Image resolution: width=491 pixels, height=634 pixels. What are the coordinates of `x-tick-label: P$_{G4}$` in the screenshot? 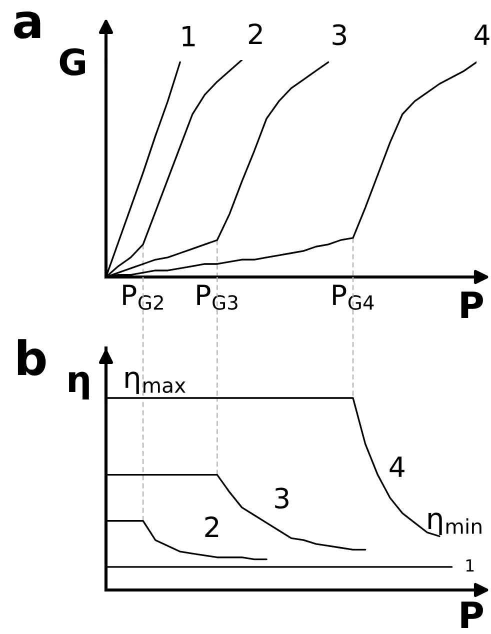 It's located at (353, 297).